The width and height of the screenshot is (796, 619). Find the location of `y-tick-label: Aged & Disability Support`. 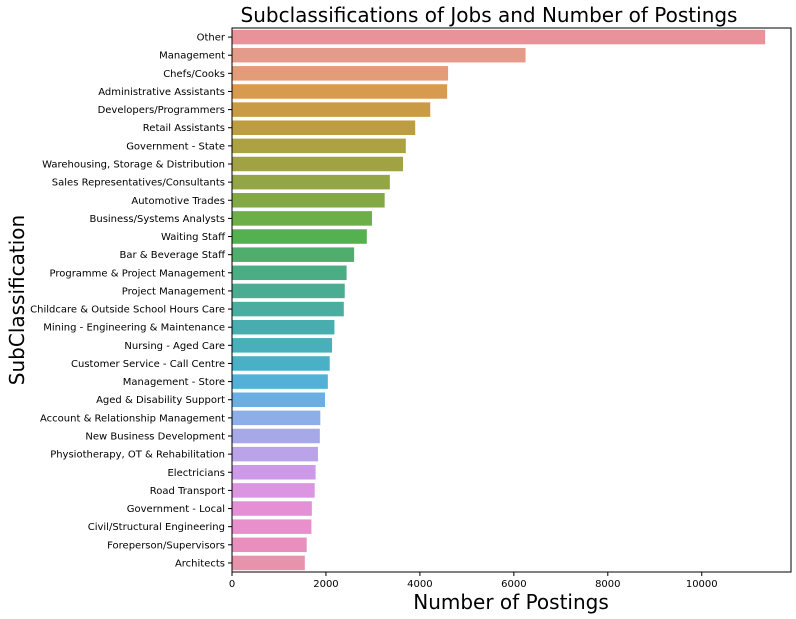

y-tick-label: Aged & Disability Support is located at coordinates (160, 400).